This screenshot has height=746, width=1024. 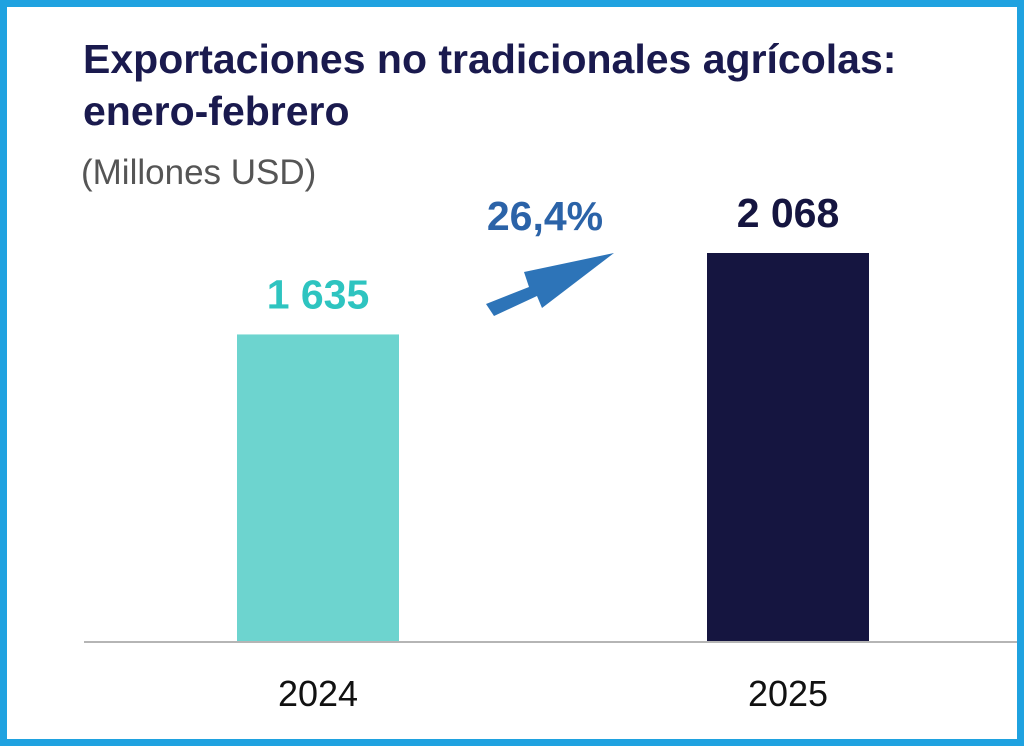 I want to click on value-label-2025: 2 068, so click(x=788, y=213).